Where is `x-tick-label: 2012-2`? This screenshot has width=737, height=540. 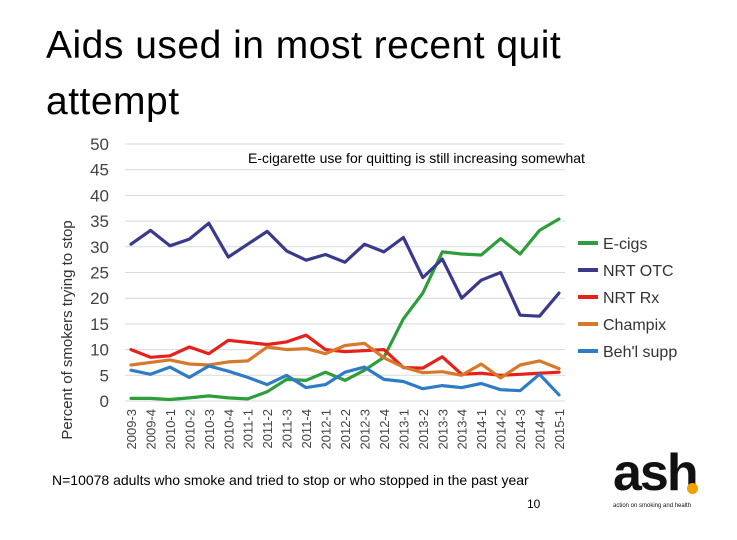 x-tick-label: 2012-2 is located at coordinates (345, 429).